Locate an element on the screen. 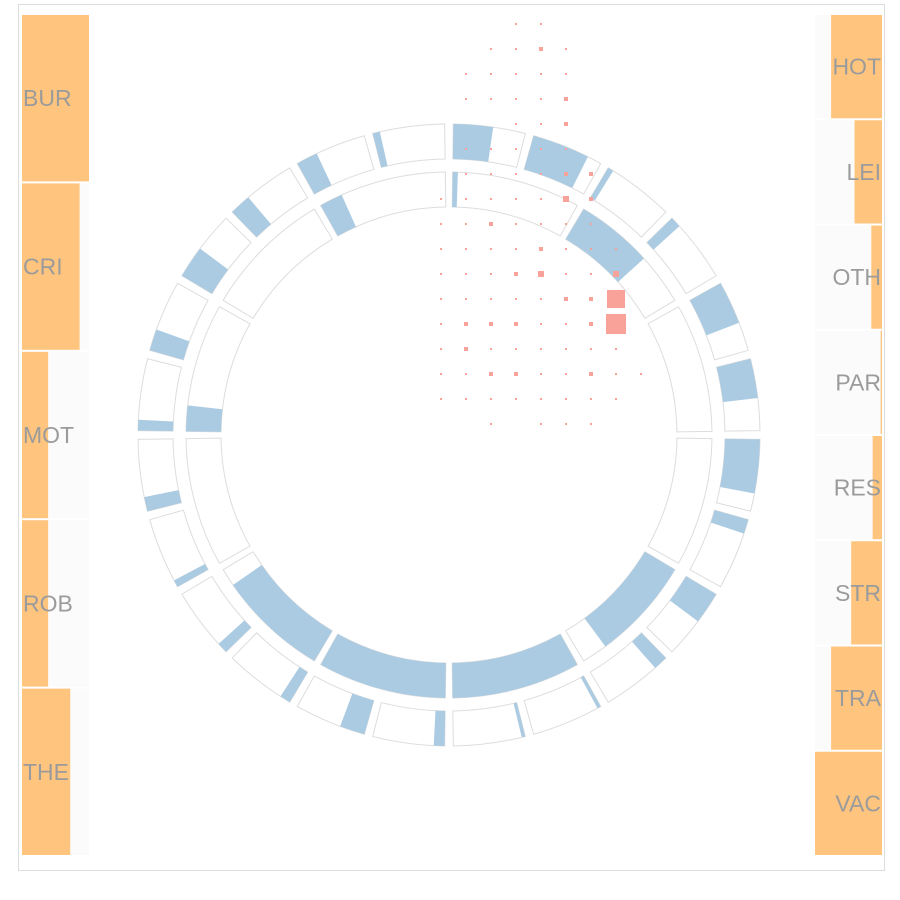 Image resolution: width=900 pixels, height=900 pixels. bar-label: THE is located at coordinates (46, 772).